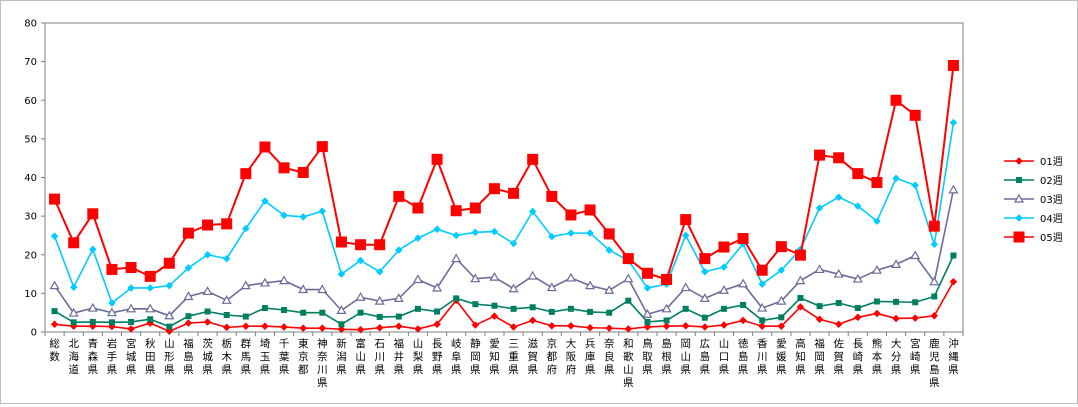 The image size is (1078, 407). Describe the element at coordinates (30, 101) in the screenshot. I see `y-tick-label: 60` at that location.